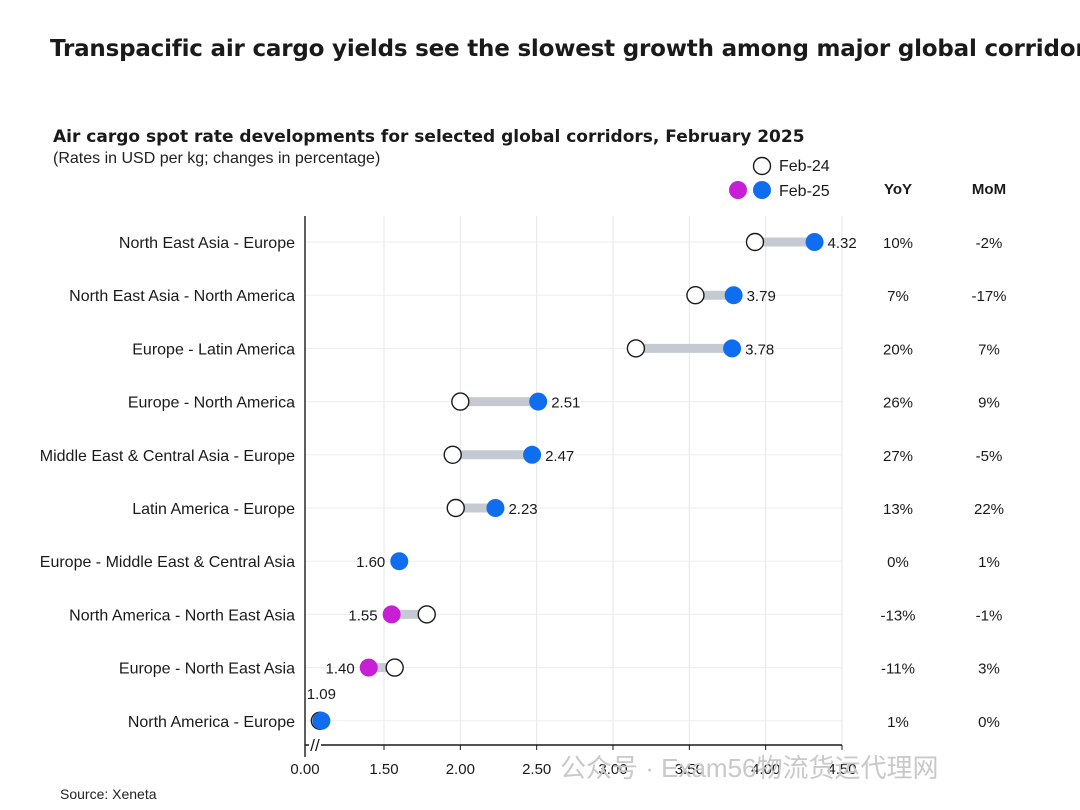 The height and width of the screenshot is (810, 1080). I want to click on yoy-value: 27%, so click(898, 456).